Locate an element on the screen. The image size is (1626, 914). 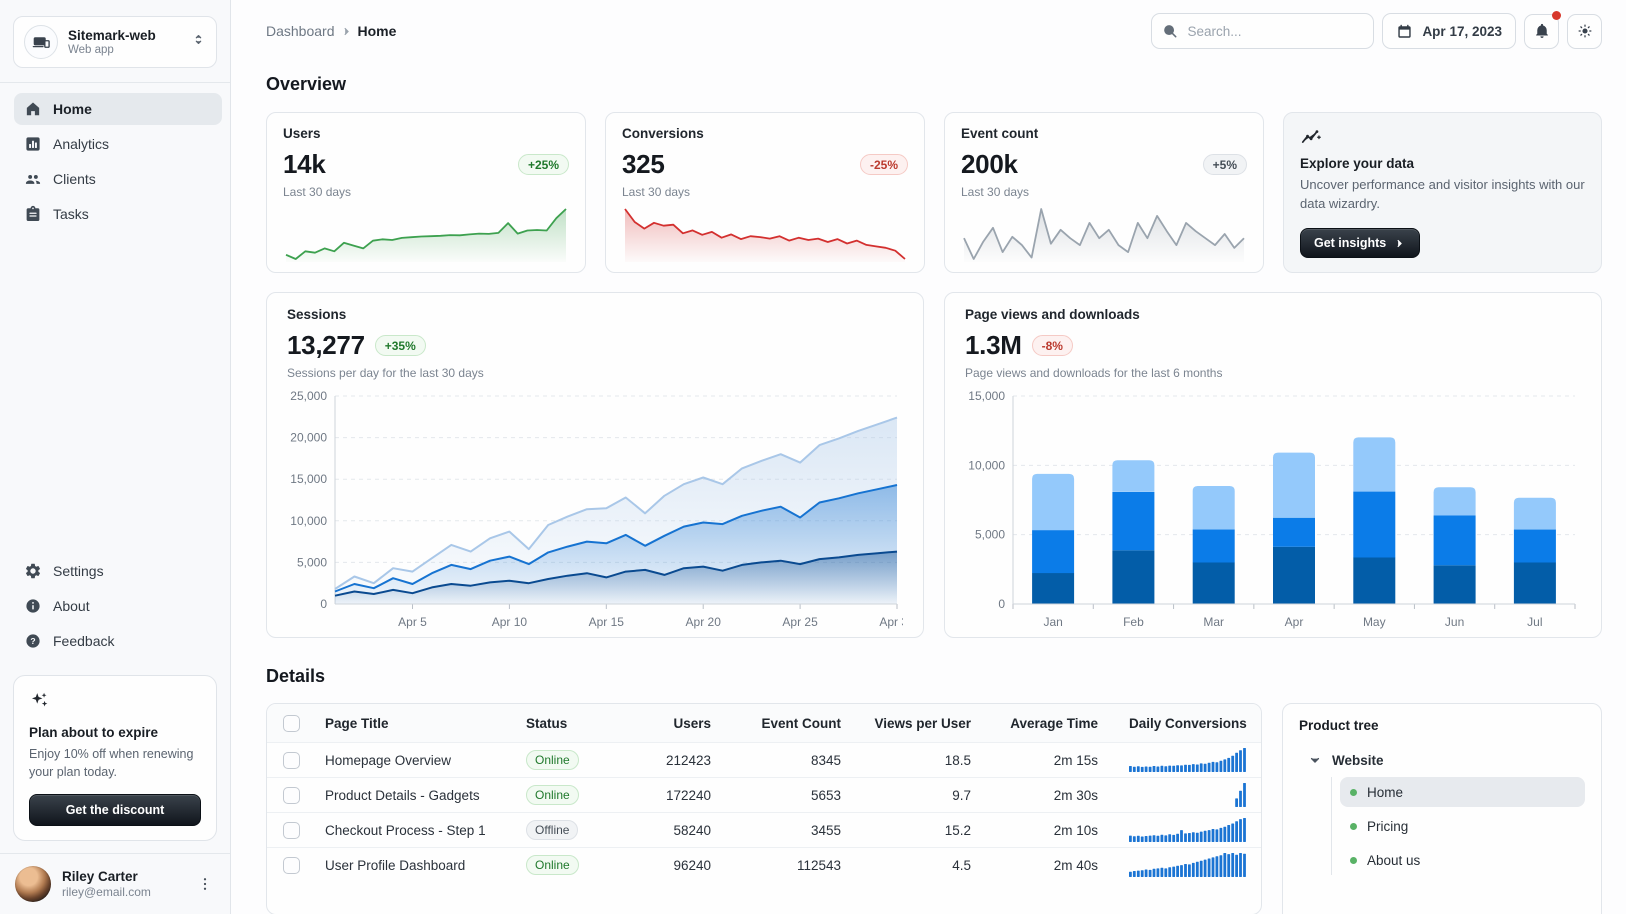
sessions-caption: Sessions per day for the last 30 days is located at coordinates (385, 373).